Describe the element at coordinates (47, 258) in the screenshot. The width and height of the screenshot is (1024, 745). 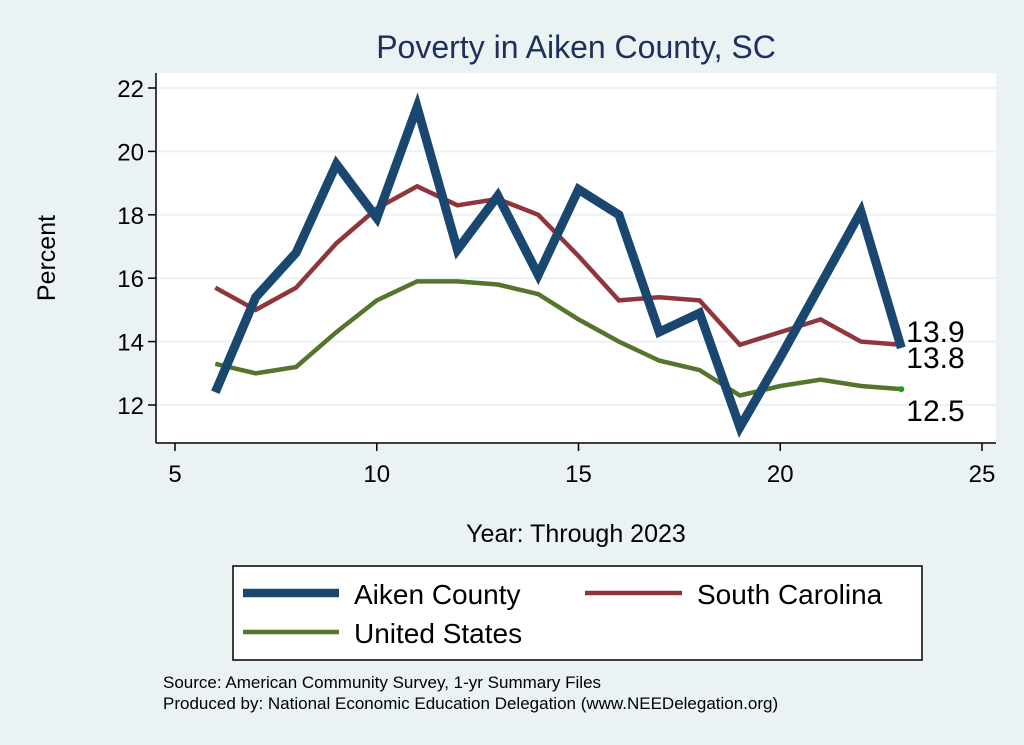
I see `y-axis-label: Percent` at that location.